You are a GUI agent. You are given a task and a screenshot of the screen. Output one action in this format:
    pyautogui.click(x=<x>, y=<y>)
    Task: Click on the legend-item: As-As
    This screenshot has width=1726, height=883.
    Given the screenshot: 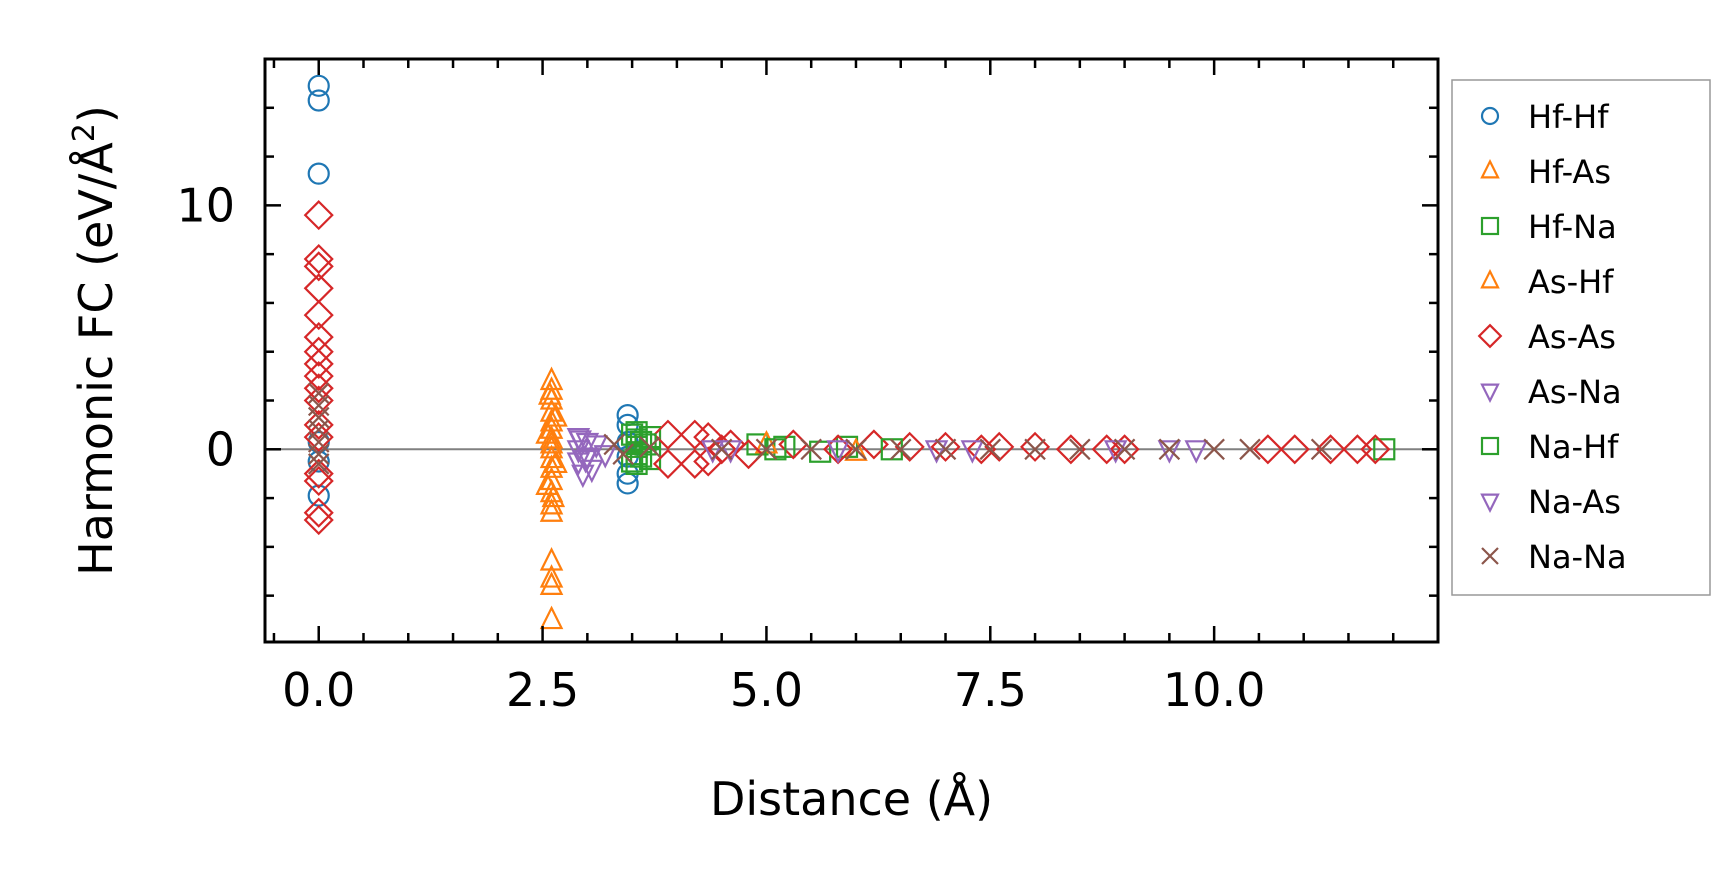 What is the action you would take?
    pyautogui.click(x=1546, y=337)
    